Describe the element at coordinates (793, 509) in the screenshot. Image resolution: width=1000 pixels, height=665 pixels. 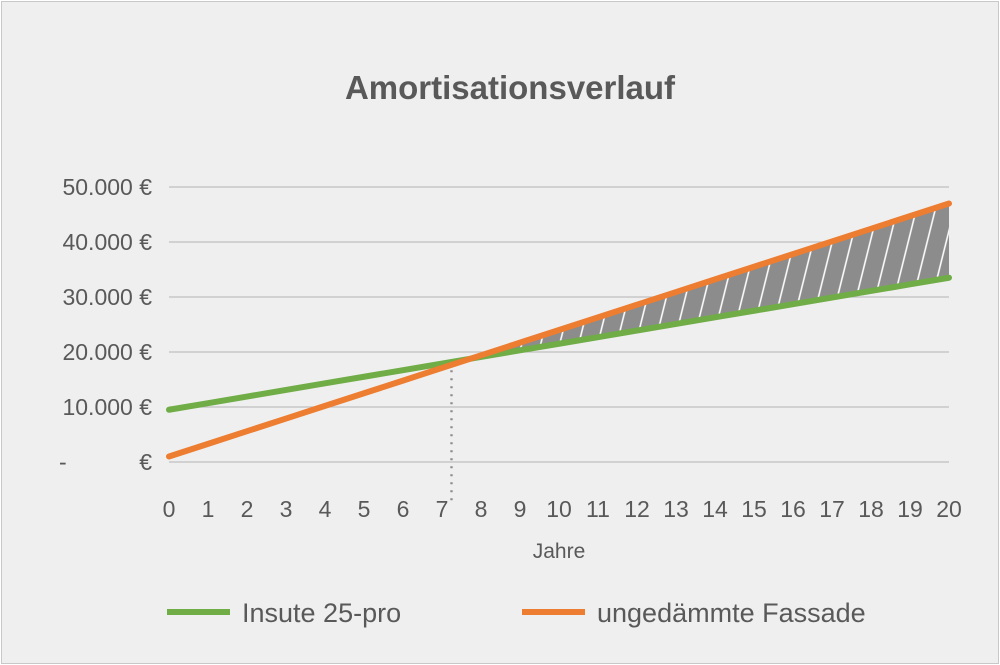
I see `x-tick-label: 16` at that location.